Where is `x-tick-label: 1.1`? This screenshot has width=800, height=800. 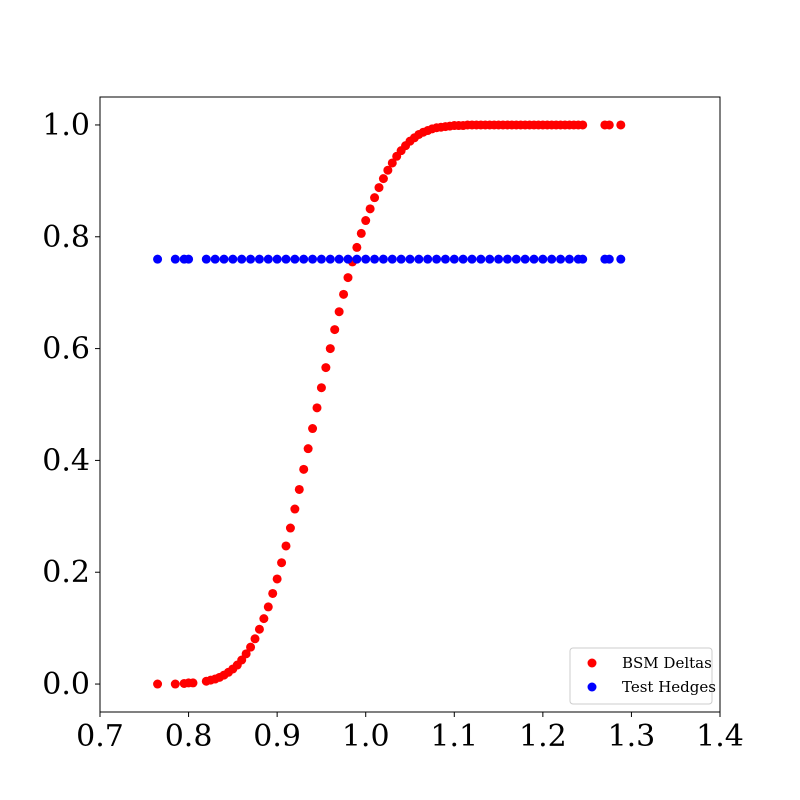 x-tick-label: 1.1 is located at coordinates (454, 736).